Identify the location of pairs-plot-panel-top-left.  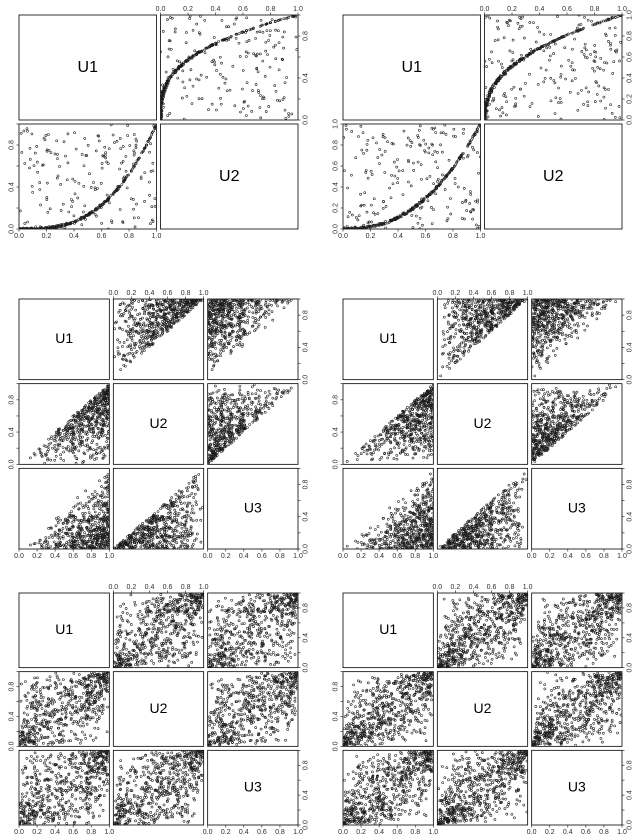
(158, 122).